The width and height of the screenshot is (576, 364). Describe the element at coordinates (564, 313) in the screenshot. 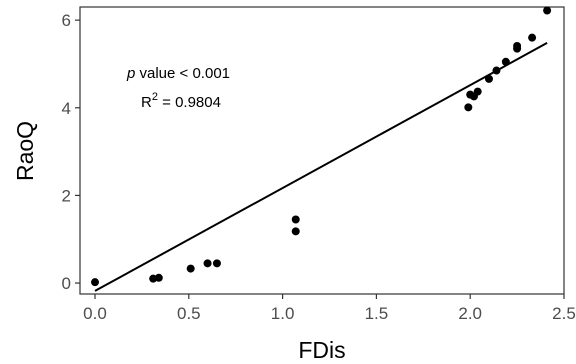

I see `x-tick-label: 2.5` at that location.